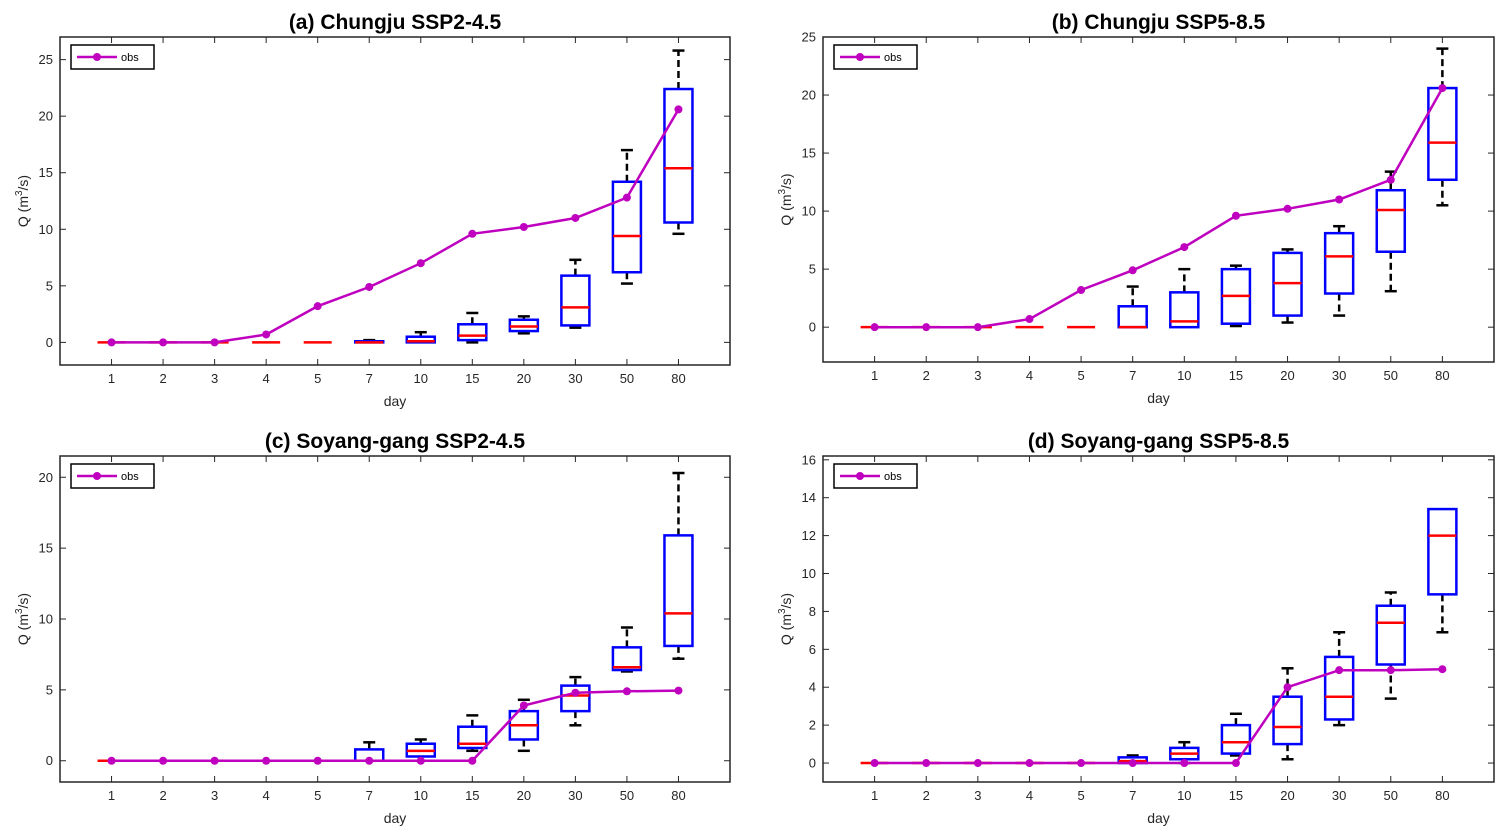 The image size is (1505, 837). What do you see at coordinates (812, 687) in the screenshot?
I see `y-tick-label: 4` at bounding box center [812, 687].